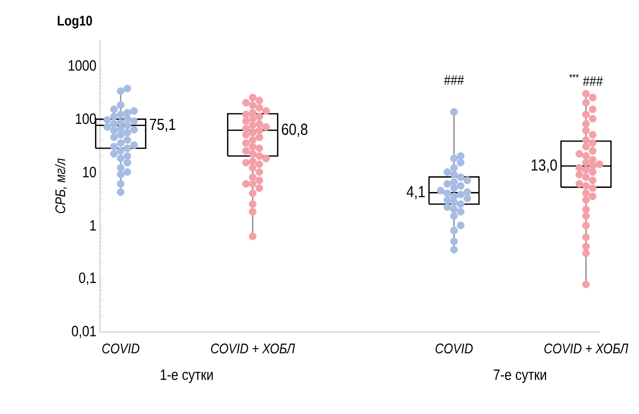  I want to click on y-axis-title: СРБ, мг/л, so click(60, 186).